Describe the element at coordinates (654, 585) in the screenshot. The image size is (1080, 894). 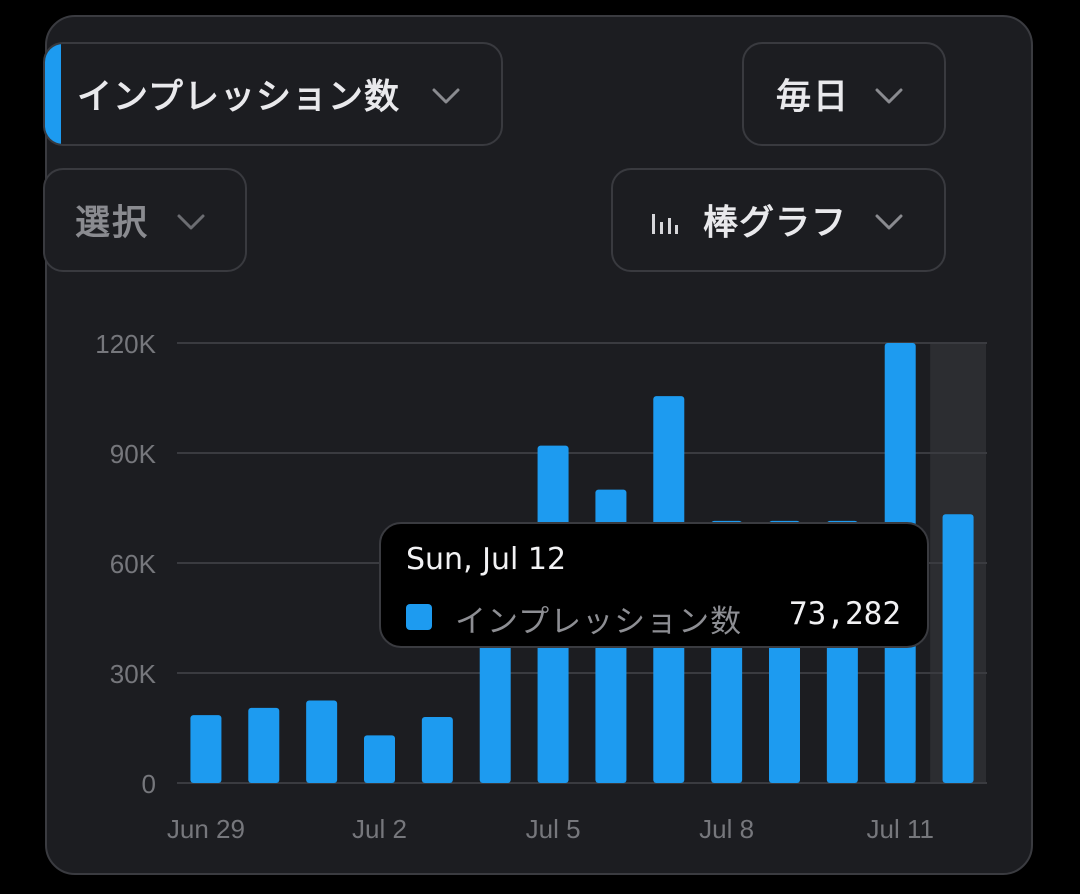
I see `chart-tooltip: Sun, Jul 12 インプレッション数 73,282` at that location.